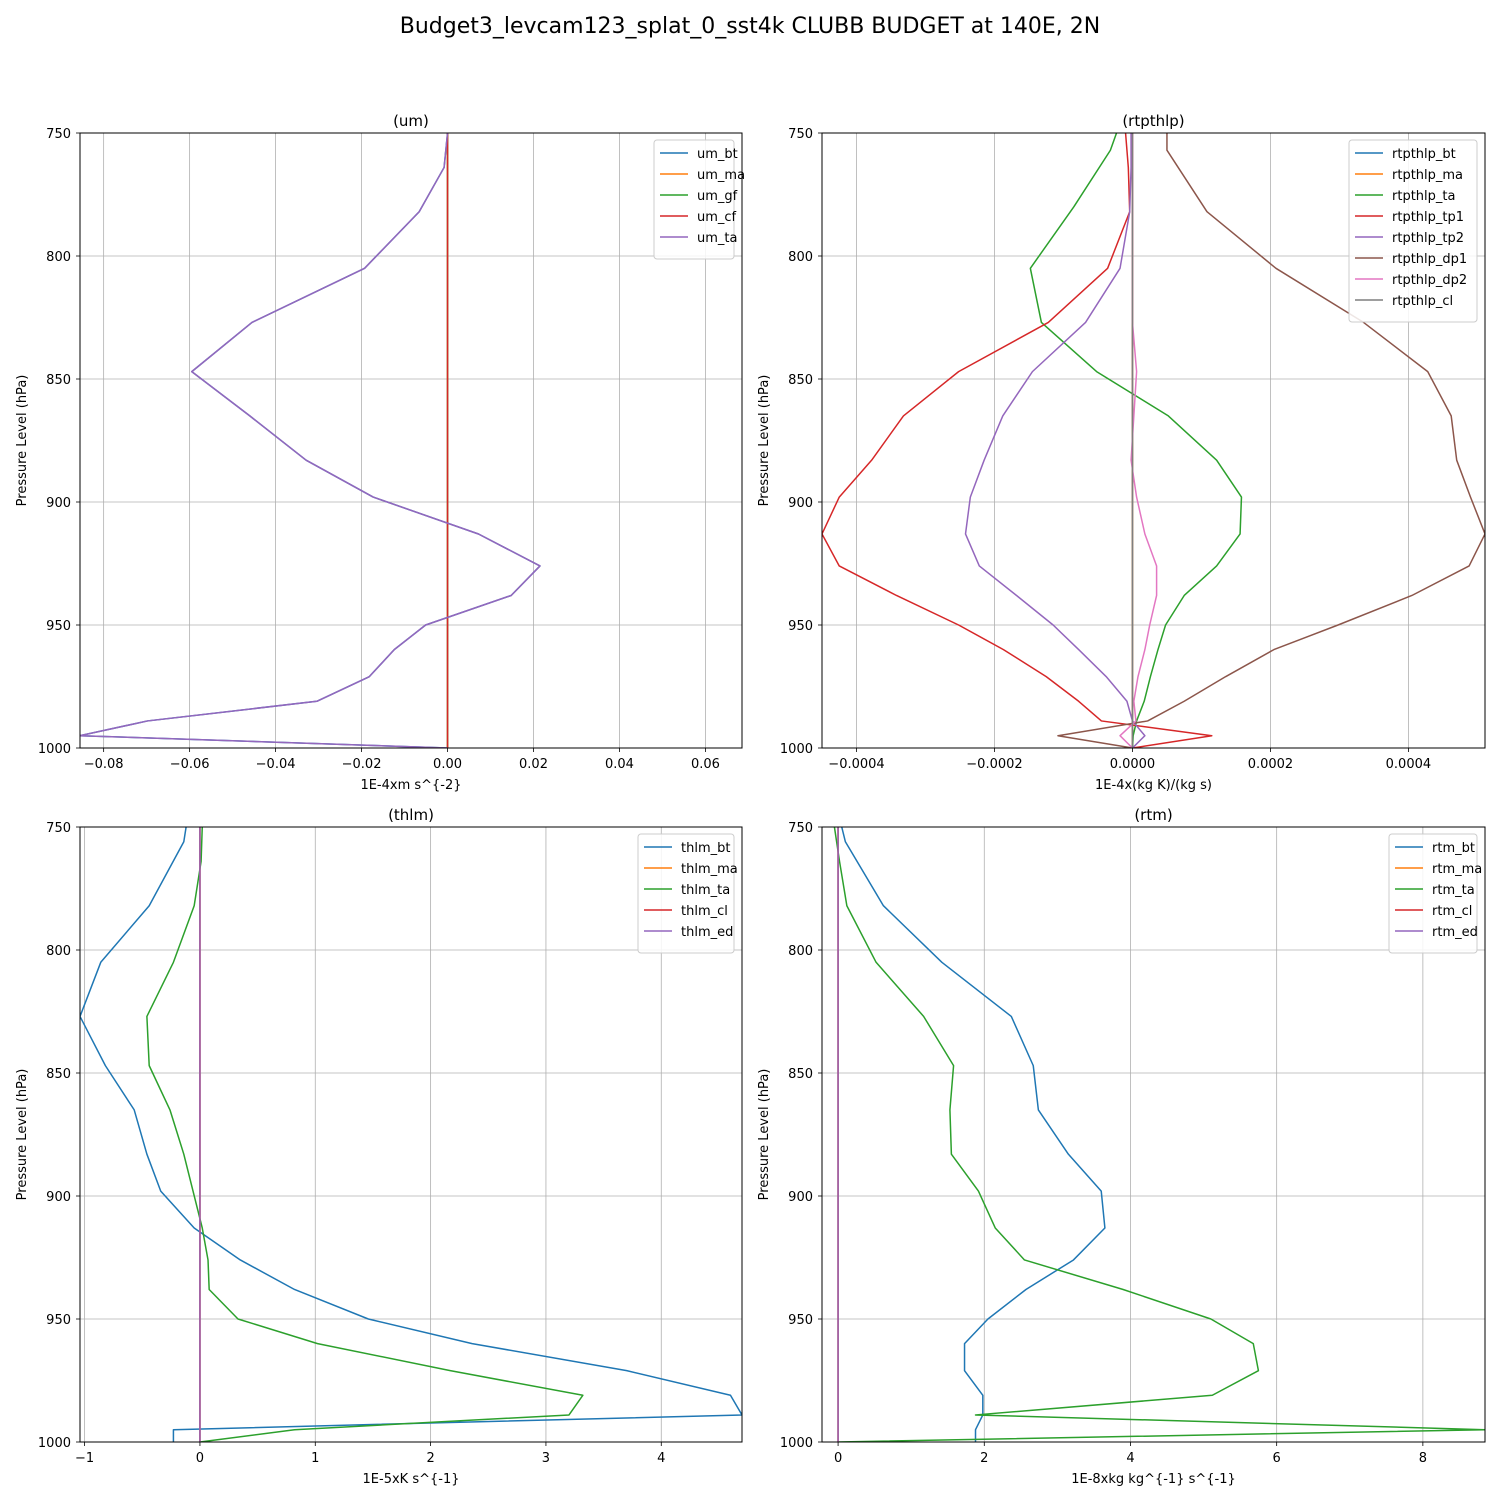 The image size is (1500, 1500). What do you see at coordinates (1153, 815) in the screenshot?
I see `chart-title: (rtm)` at bounding box center [1153, 815].